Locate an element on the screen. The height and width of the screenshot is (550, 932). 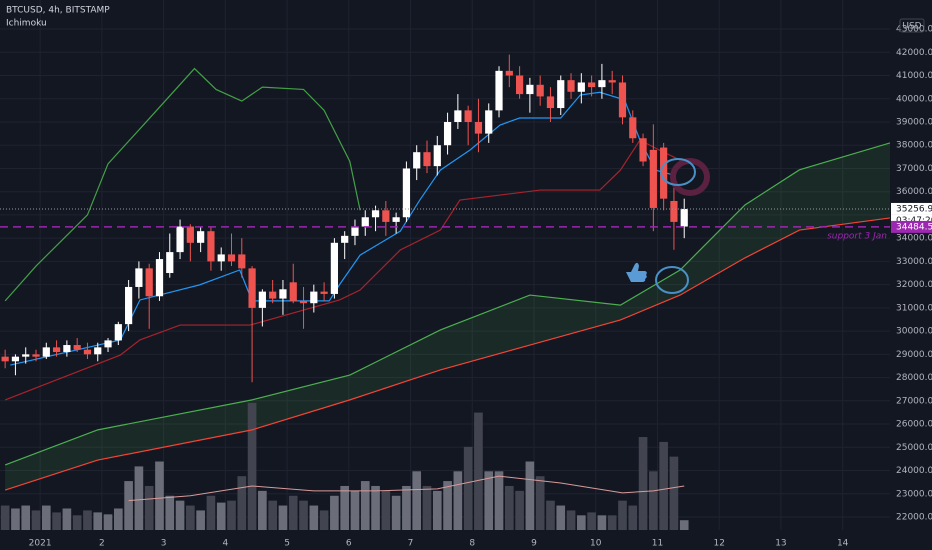
x-tick-label: 12 is located at coordinates (718, 544).